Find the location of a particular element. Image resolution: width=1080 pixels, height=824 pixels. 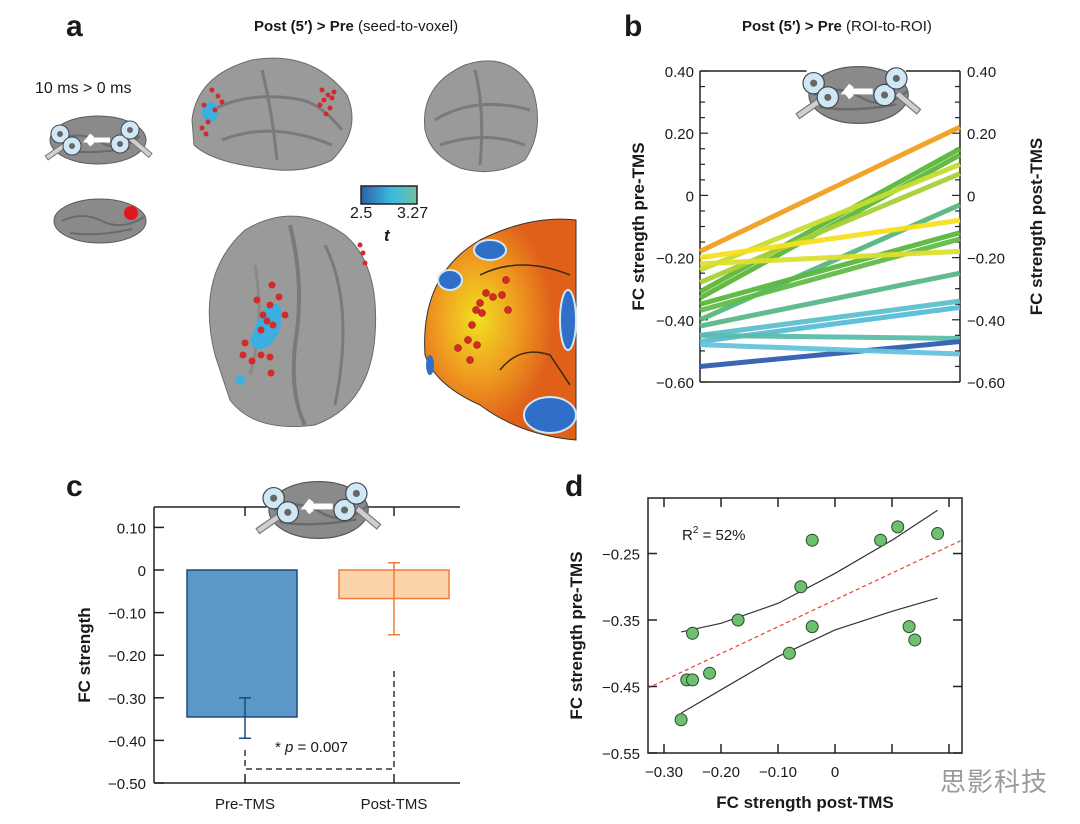

seed-brain-icon is located at coordinates (100, 221).